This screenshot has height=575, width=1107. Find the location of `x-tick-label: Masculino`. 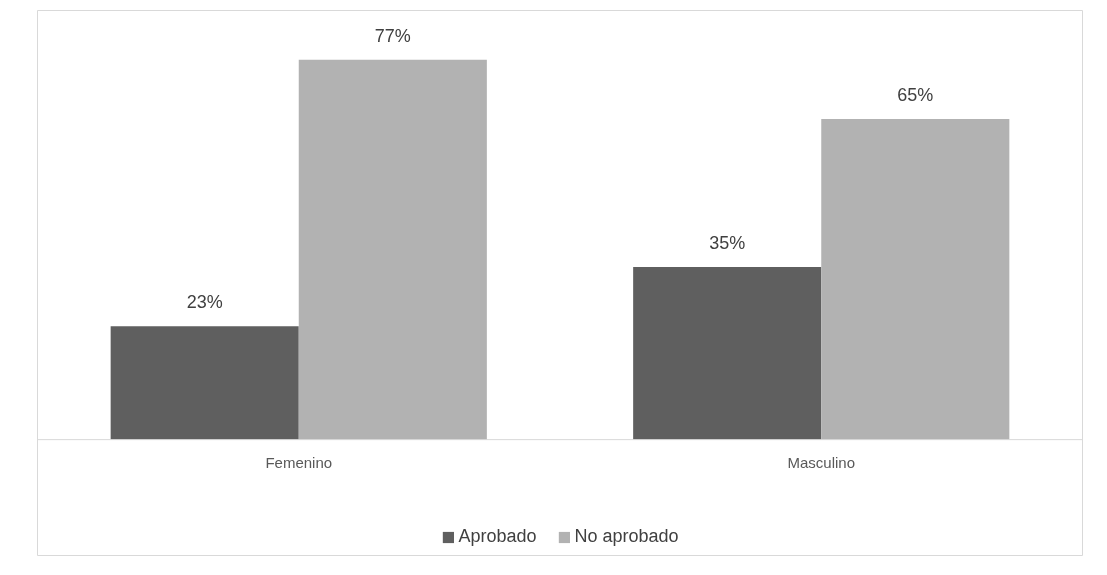

x-tick-label: Masculino is located at coordinates (821, 462).